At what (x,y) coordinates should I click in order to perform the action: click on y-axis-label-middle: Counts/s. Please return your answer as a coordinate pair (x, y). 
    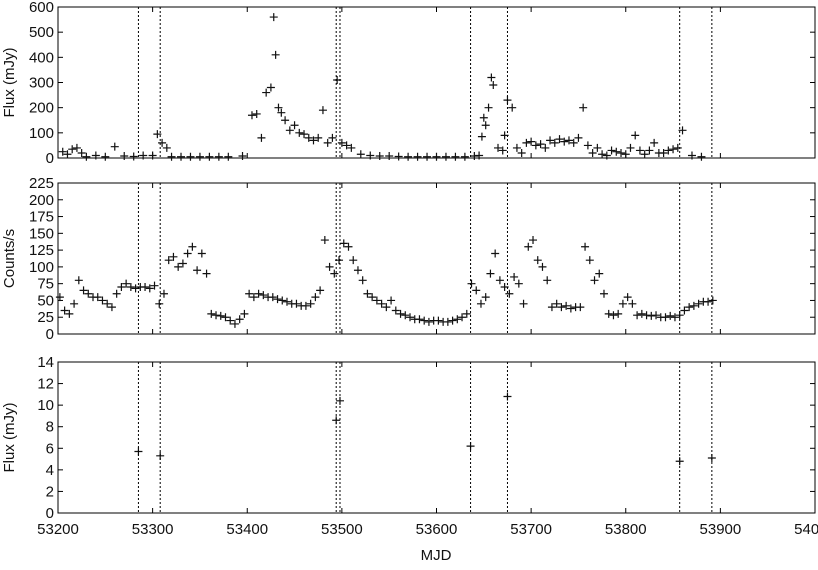
    Looking at the image, I should click on (9, 258).